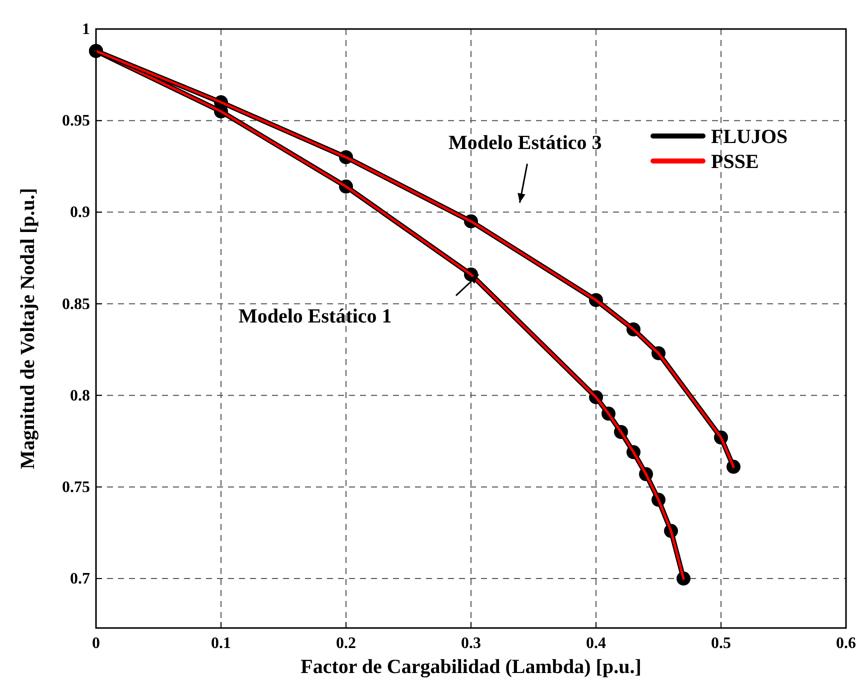 The image size is (863, 679). What do you see at coordinates (525, 143) in the screenshot?
I see `annotation: Modelo Estático 3` at bounding box center [525, 143].